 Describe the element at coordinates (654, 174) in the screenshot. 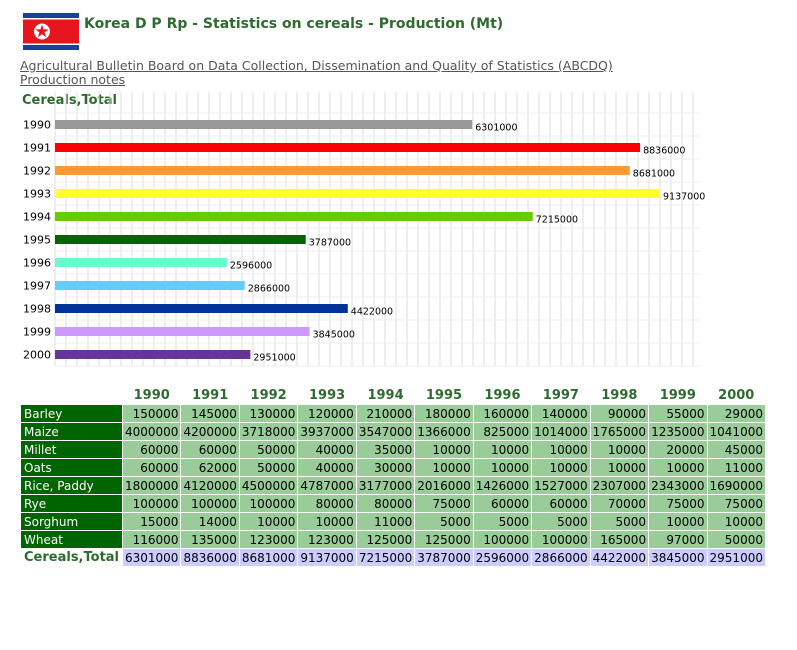

I see `data-label-1992: 8681000` at that location.